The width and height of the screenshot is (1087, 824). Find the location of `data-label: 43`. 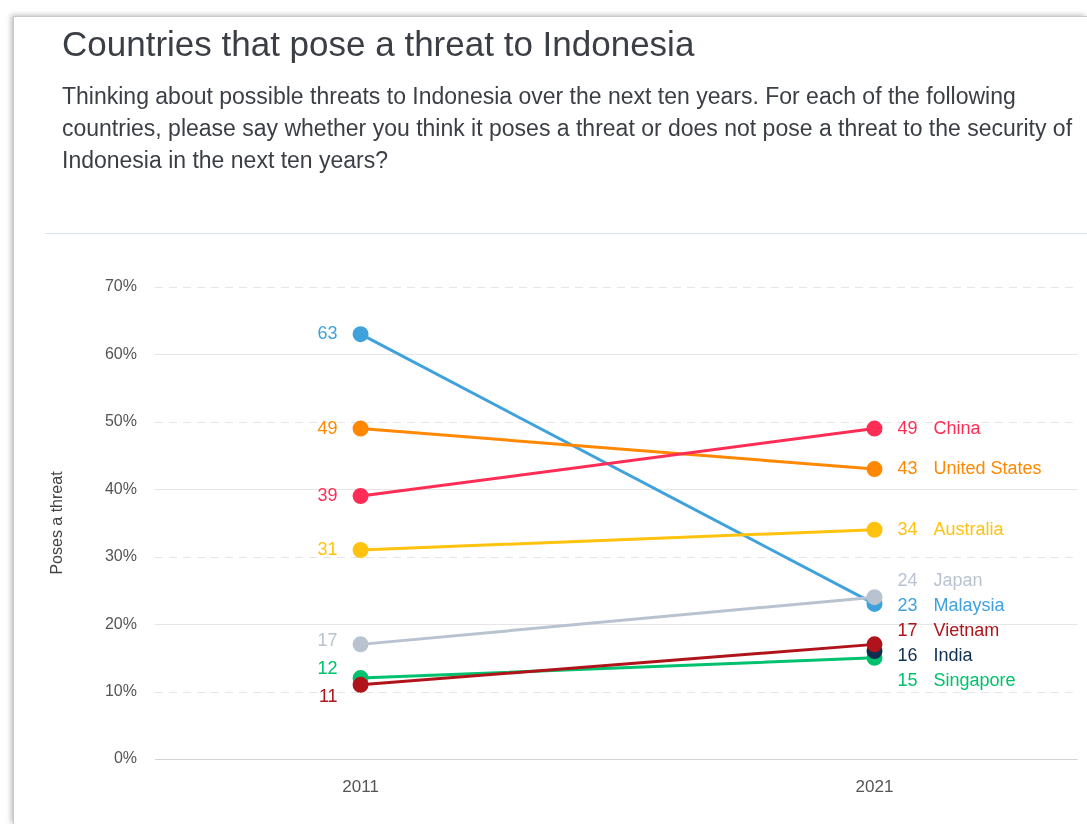

data-label: 43 is located at coordinates (907, 468).